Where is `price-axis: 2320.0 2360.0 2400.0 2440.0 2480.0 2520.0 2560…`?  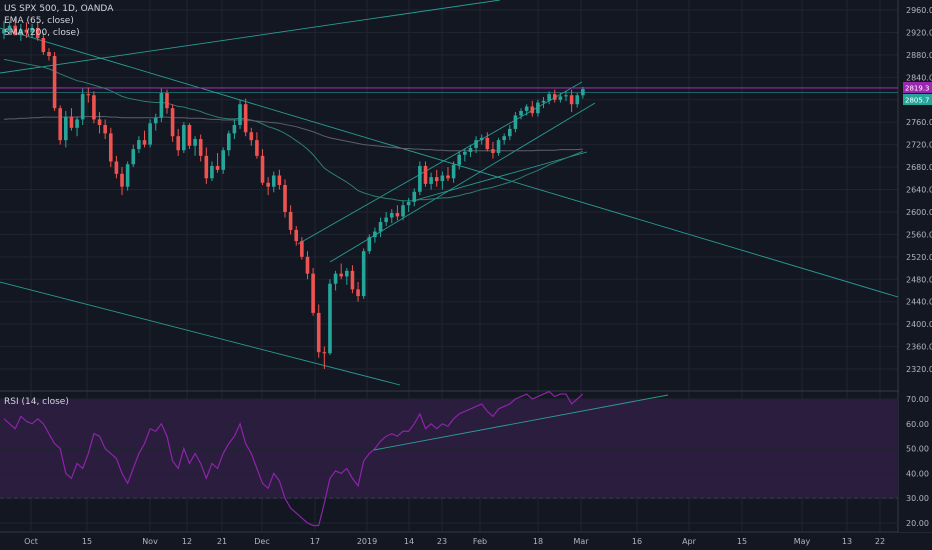 price-axis: 2320.0 2360.0 2400.0 2440.0 2480.0 2520.0 2560… is located at coordinates (915, 266).